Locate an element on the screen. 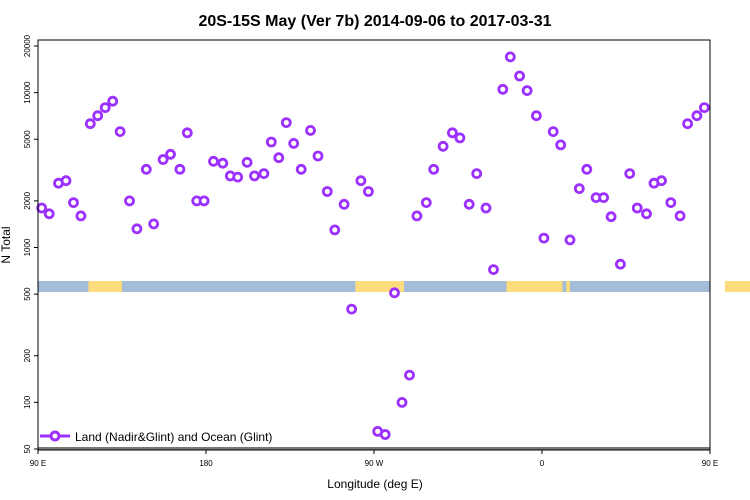 The image size is (750, 500). legend: Land (Nadir&Glint) and Ocean (Glint) is located at coordinates (156, 437).